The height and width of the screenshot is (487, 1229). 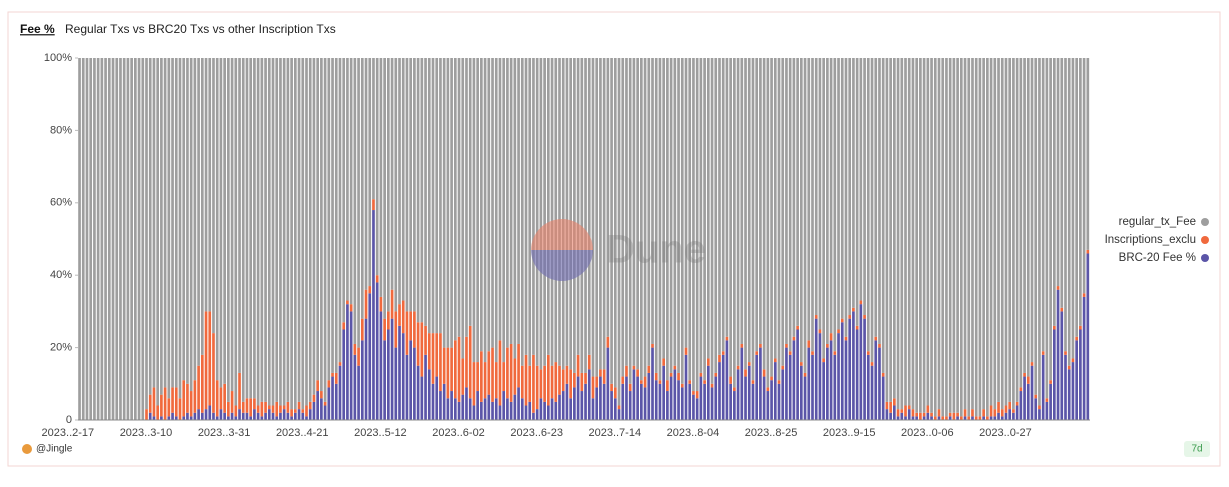 What do you see at coordinates (693, 433) in the screenshot?
I see `x-tick-label: 2023..8-04` at bounding box center [693, 433].